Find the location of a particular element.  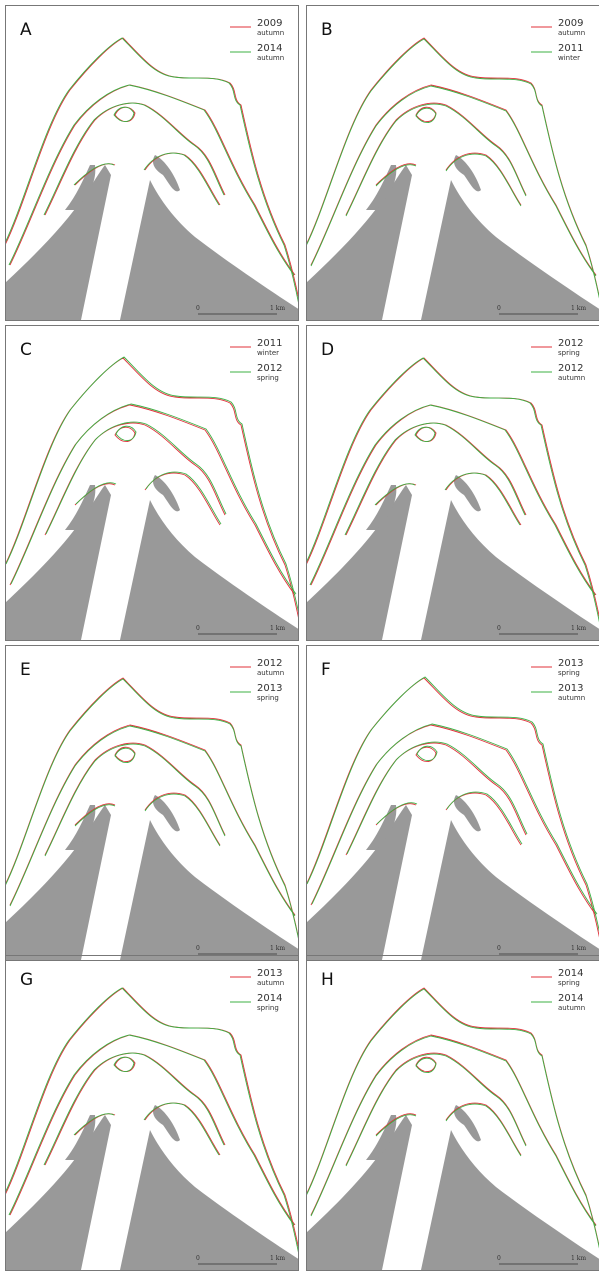

panel-label: B is located at coordinates (327, 30).